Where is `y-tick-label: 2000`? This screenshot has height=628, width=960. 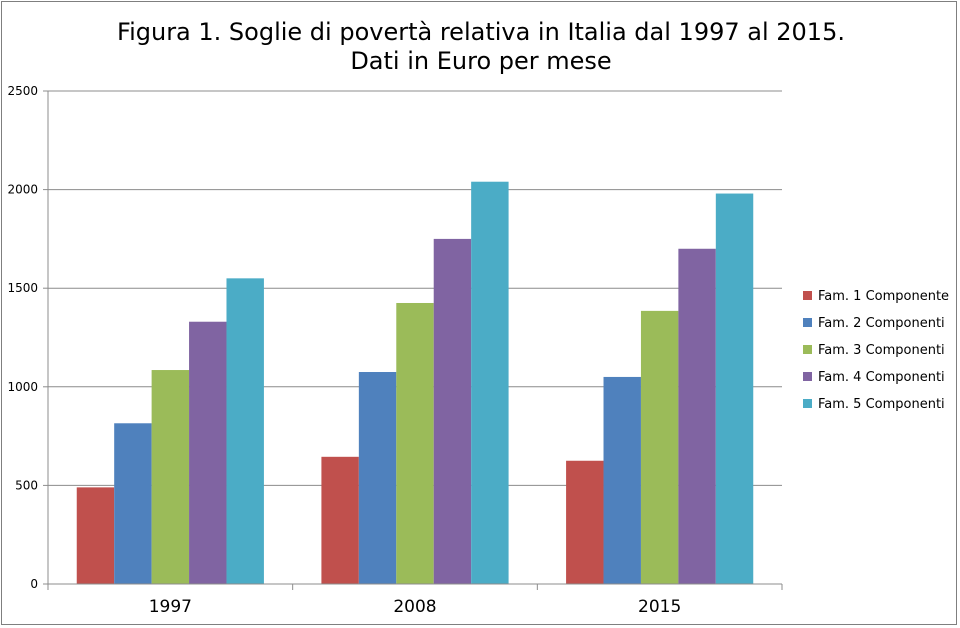 y-tick-label: 2000 is located at coordinates (22, 190).